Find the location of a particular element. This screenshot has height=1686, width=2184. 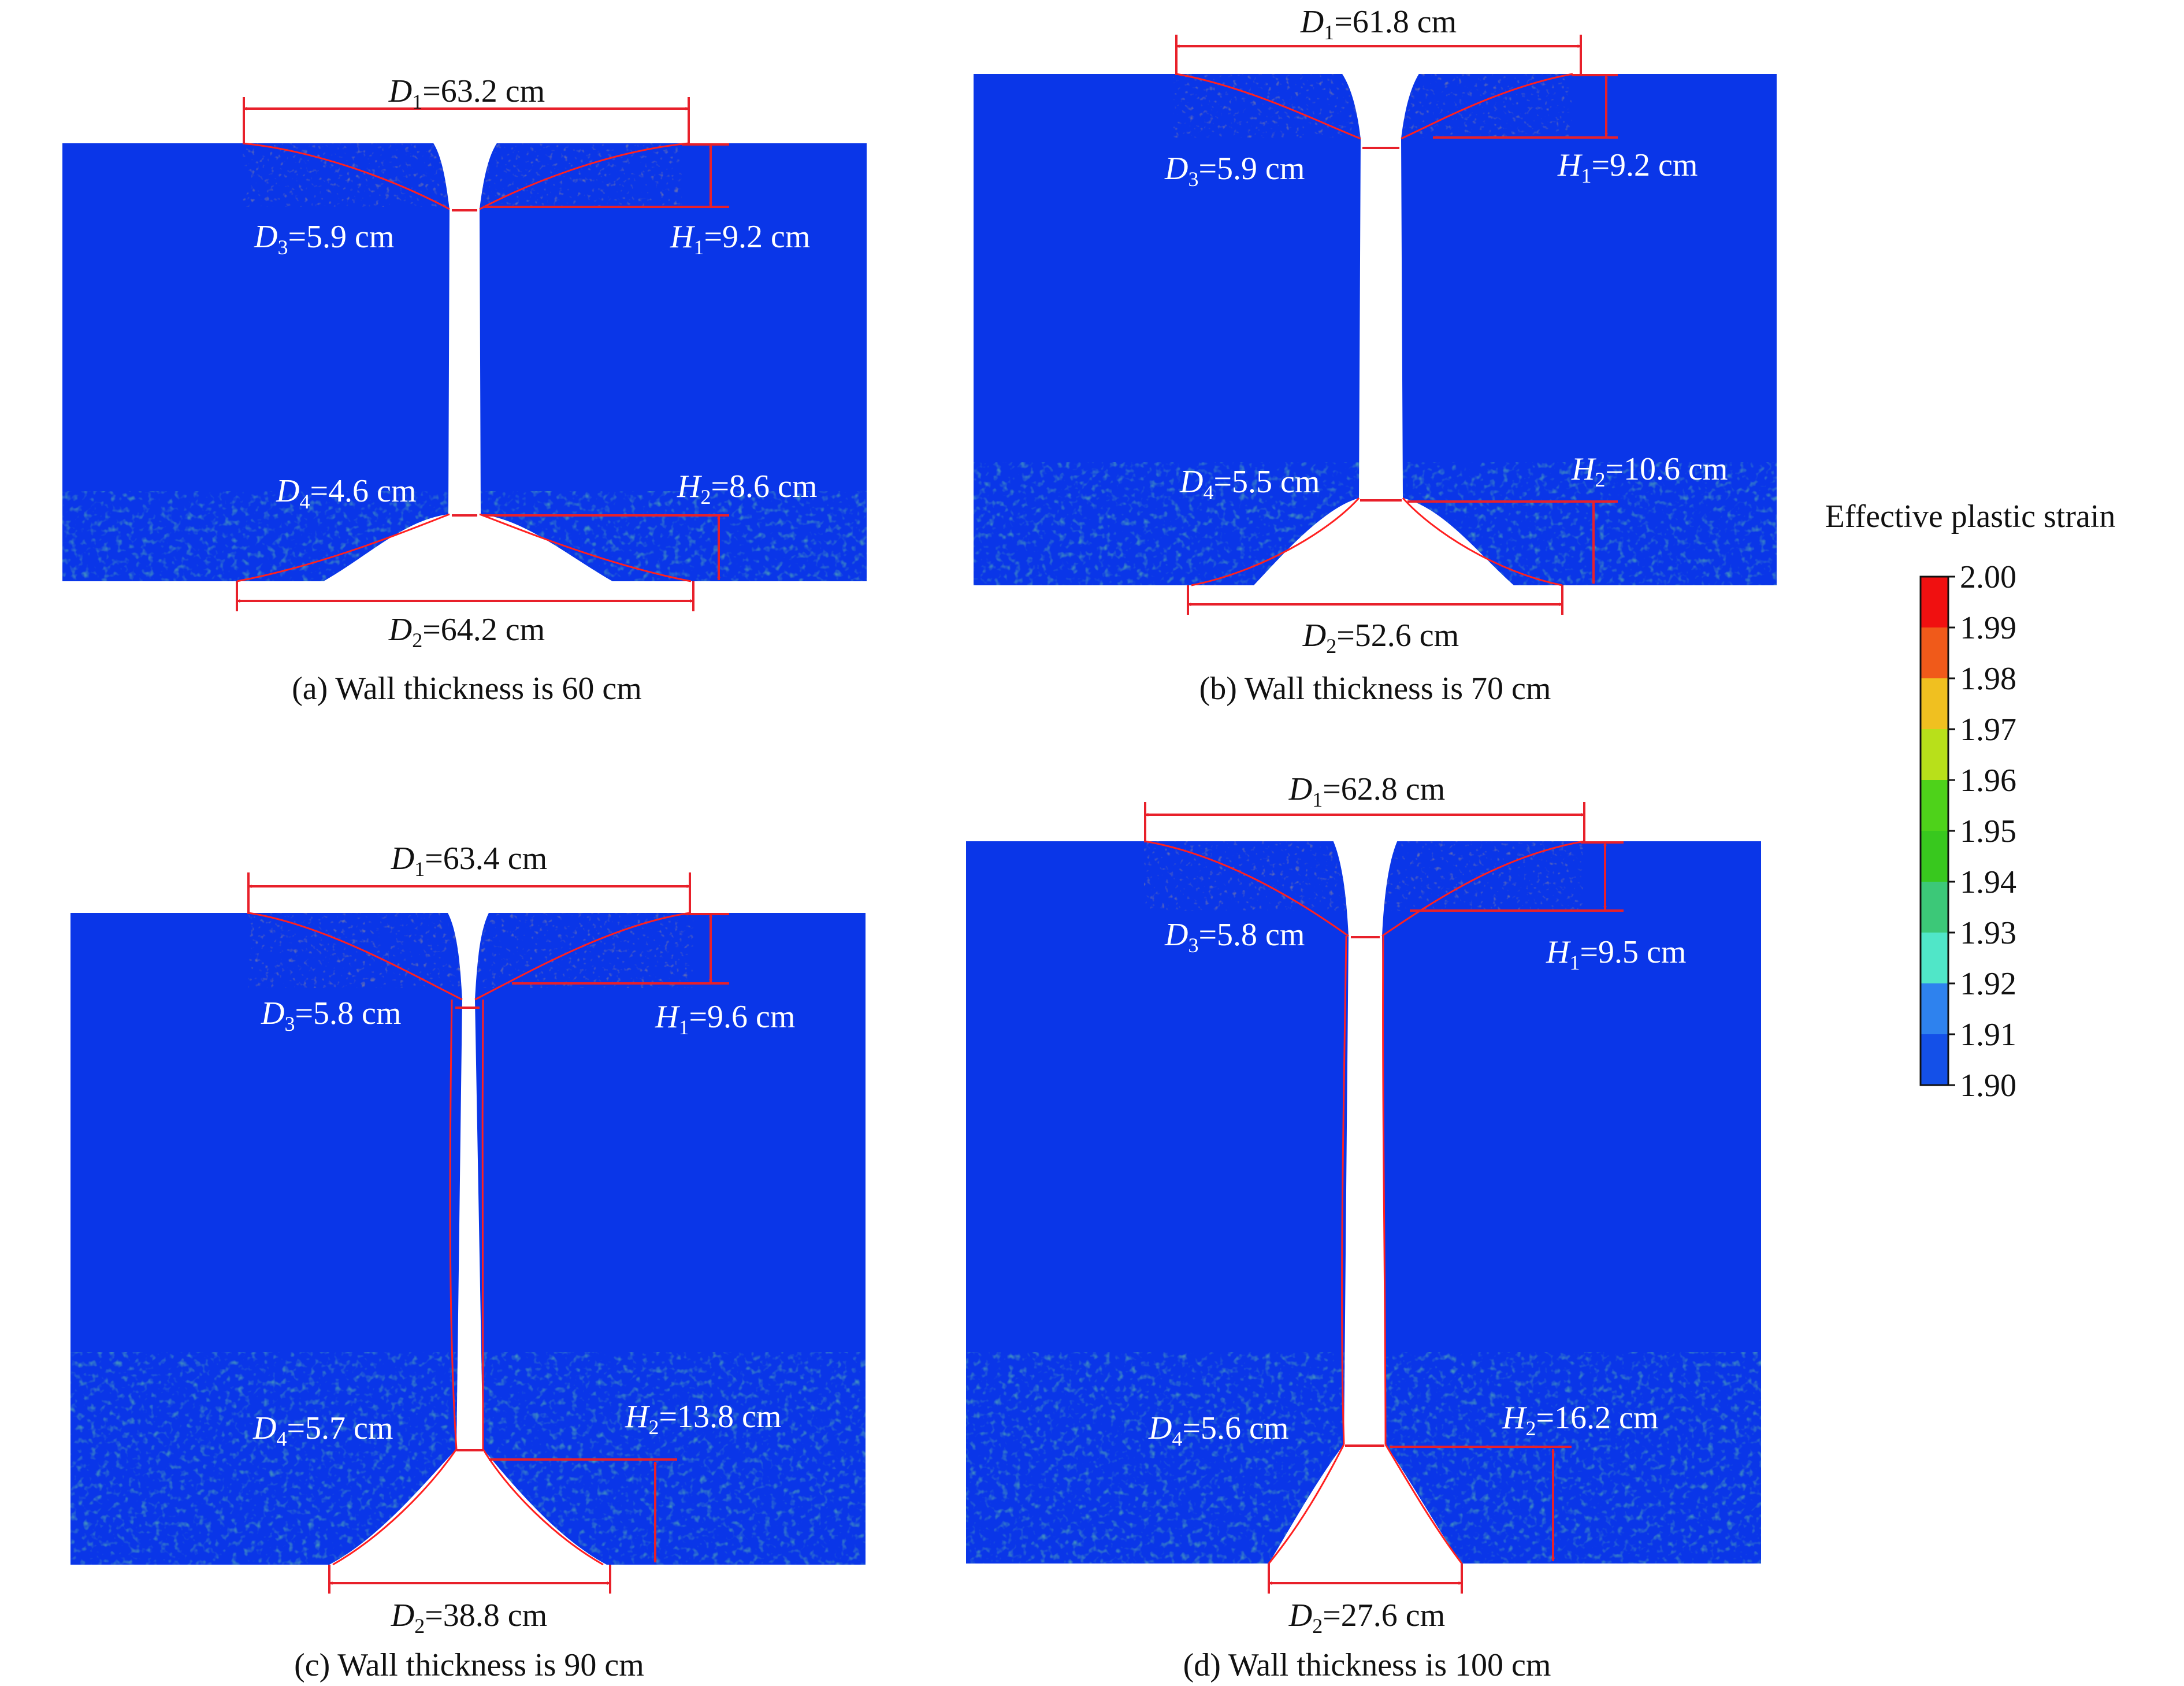

d2-label-c: D2=38.8 cm is located at coordinates (469, 1617).